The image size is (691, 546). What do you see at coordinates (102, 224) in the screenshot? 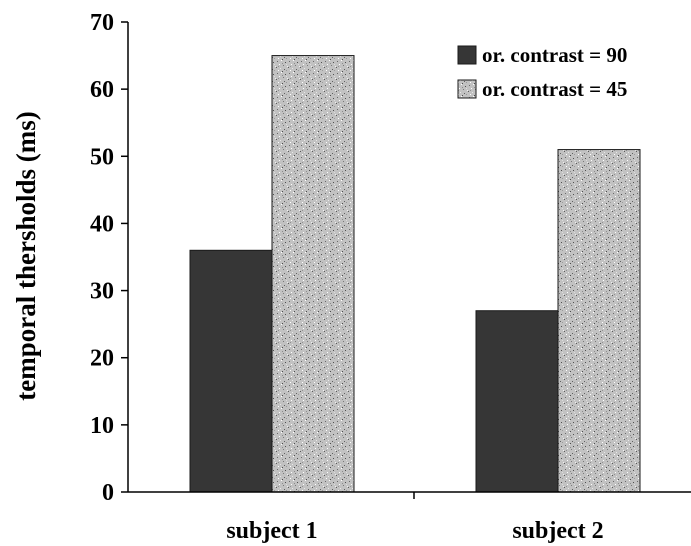
I see `y-tick-label: 40` at bounding box center [102, 224].